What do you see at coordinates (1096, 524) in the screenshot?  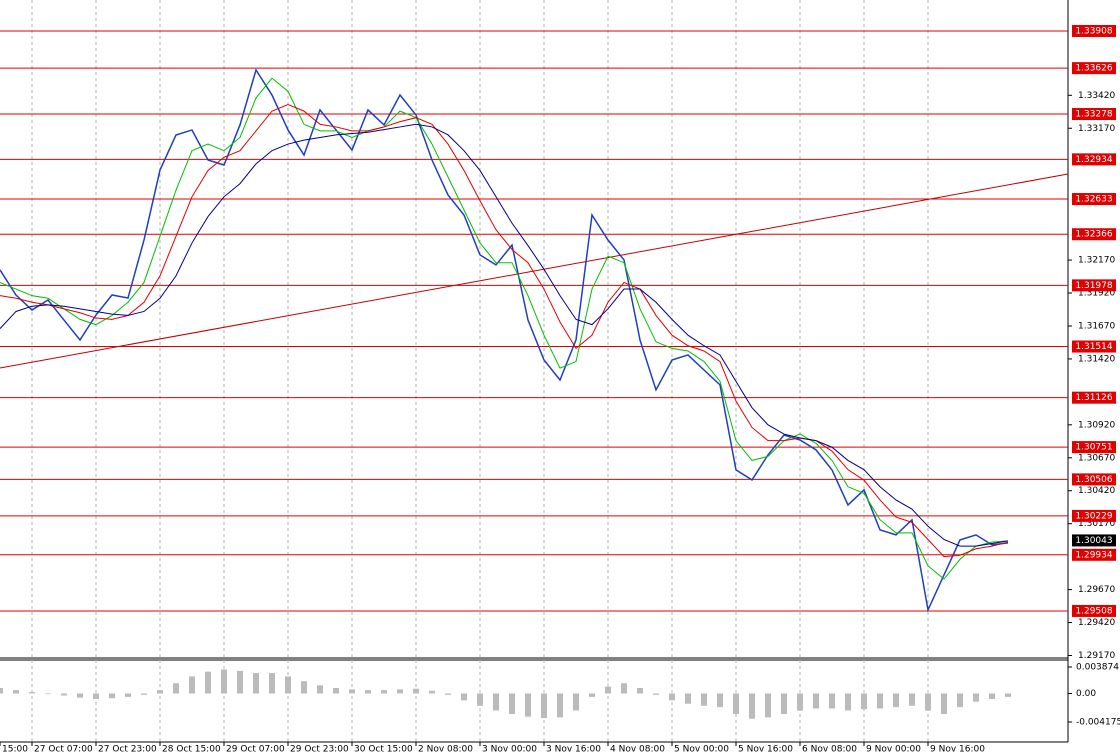 I see `y-tick-label: 1.30170` at bounding box center [1096, 524].